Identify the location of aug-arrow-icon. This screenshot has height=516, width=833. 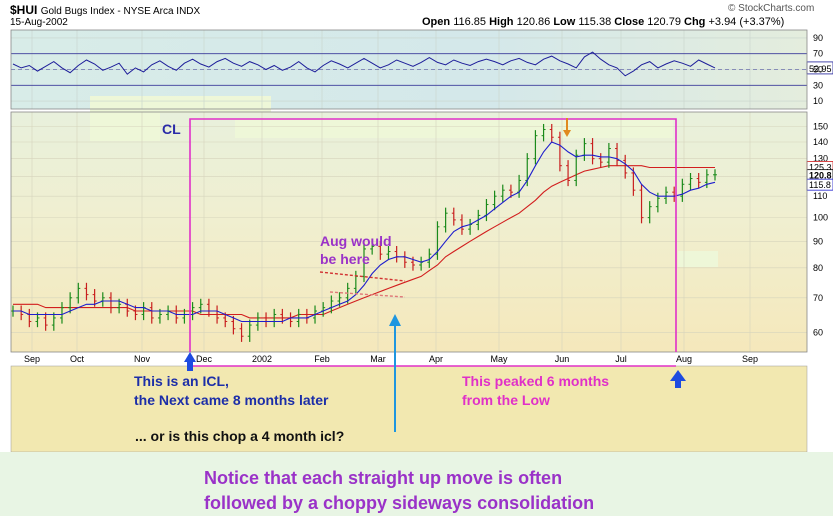
(395, 373).